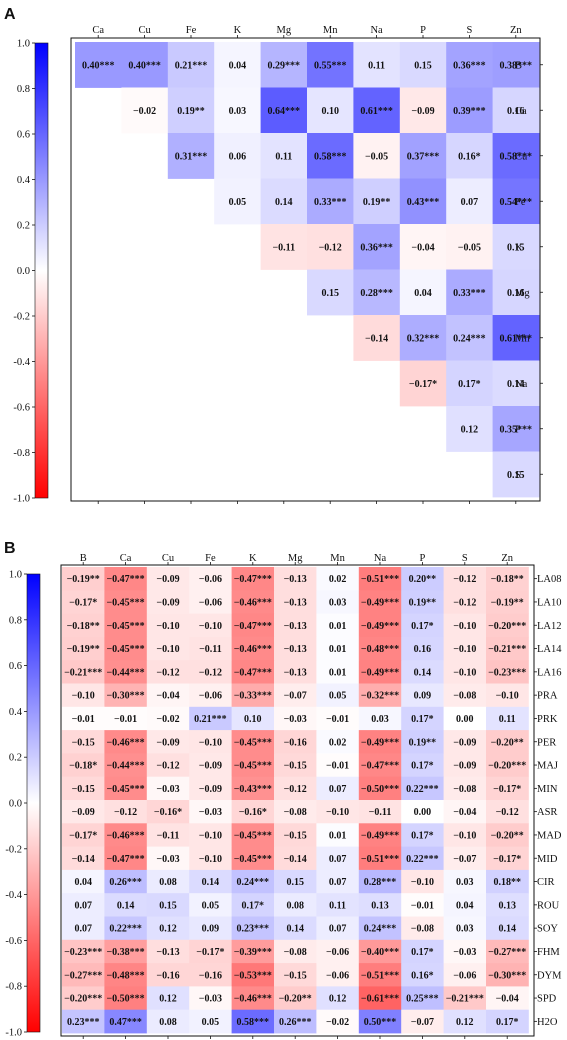 The image size is (567, 1040). What do you see at coordinates (337, 905) in the screenshot?
I see `panel-b-cell-label: 0.11` at bounding box center [337, 905].